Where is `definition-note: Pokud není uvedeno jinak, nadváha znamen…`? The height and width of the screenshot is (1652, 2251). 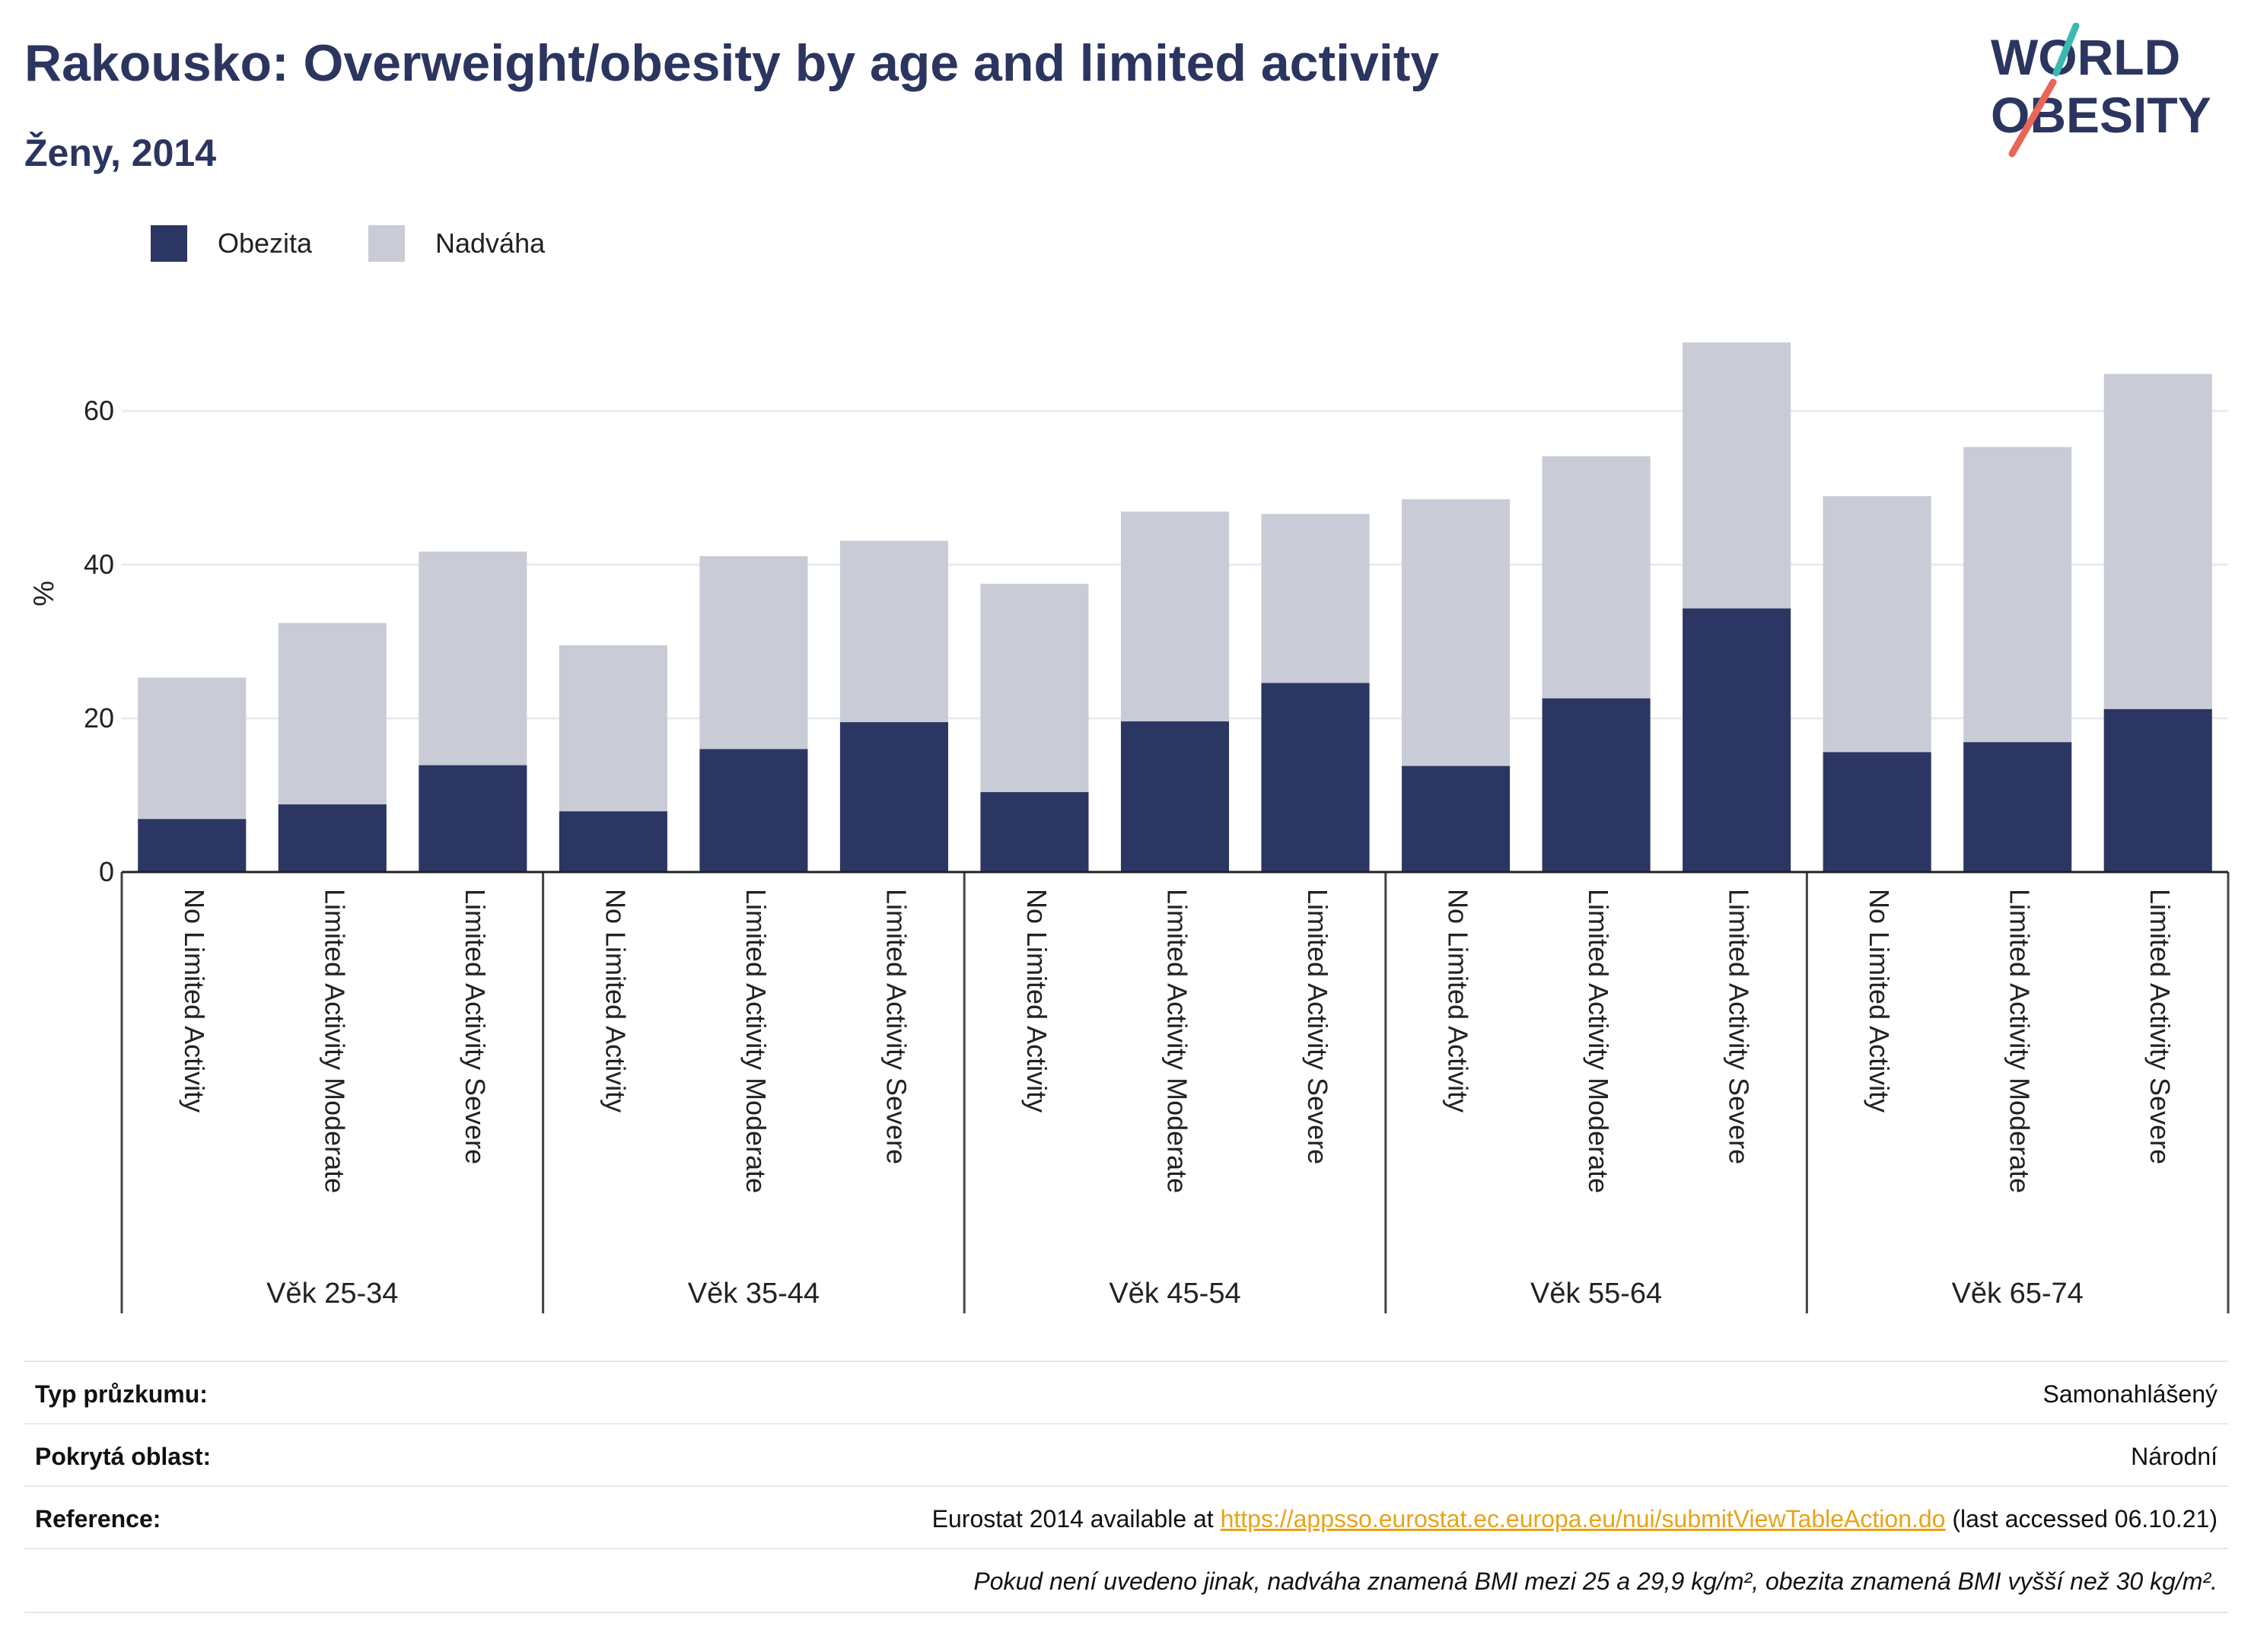
definition-note: Pokud není uvedeno jinak, nadváha znamen… is located at coordinates (1595, 1581).